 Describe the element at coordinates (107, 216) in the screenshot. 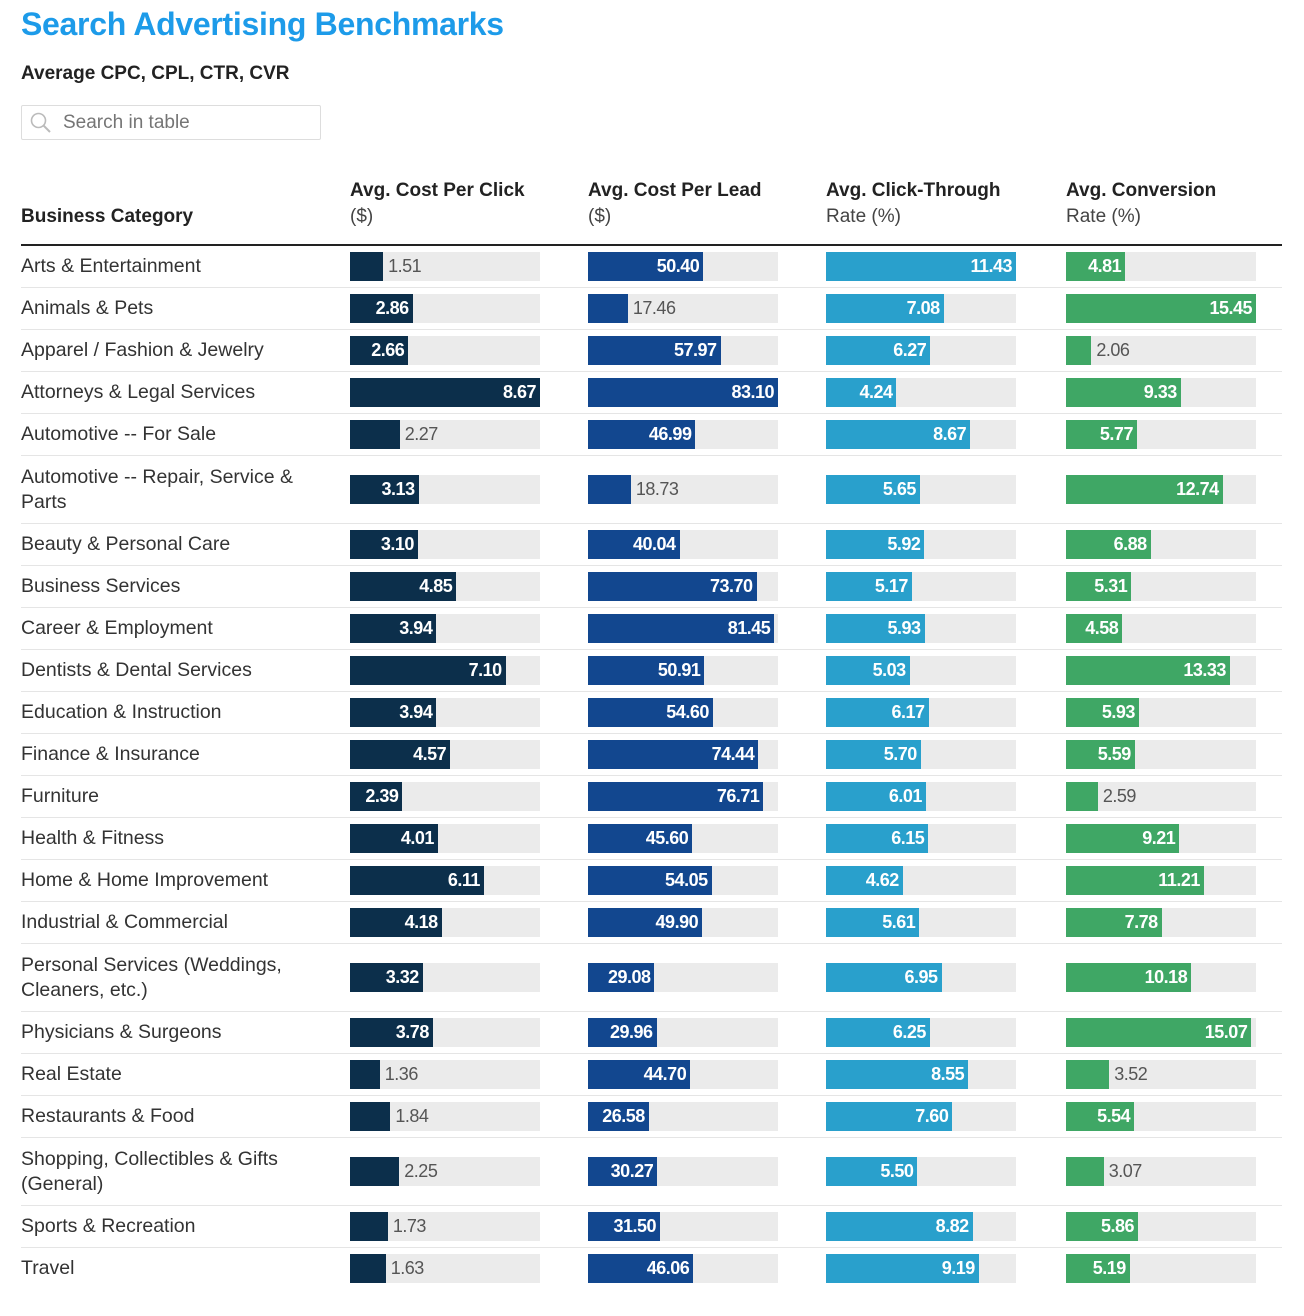

I see `column-header-label: Business Category` at that location.